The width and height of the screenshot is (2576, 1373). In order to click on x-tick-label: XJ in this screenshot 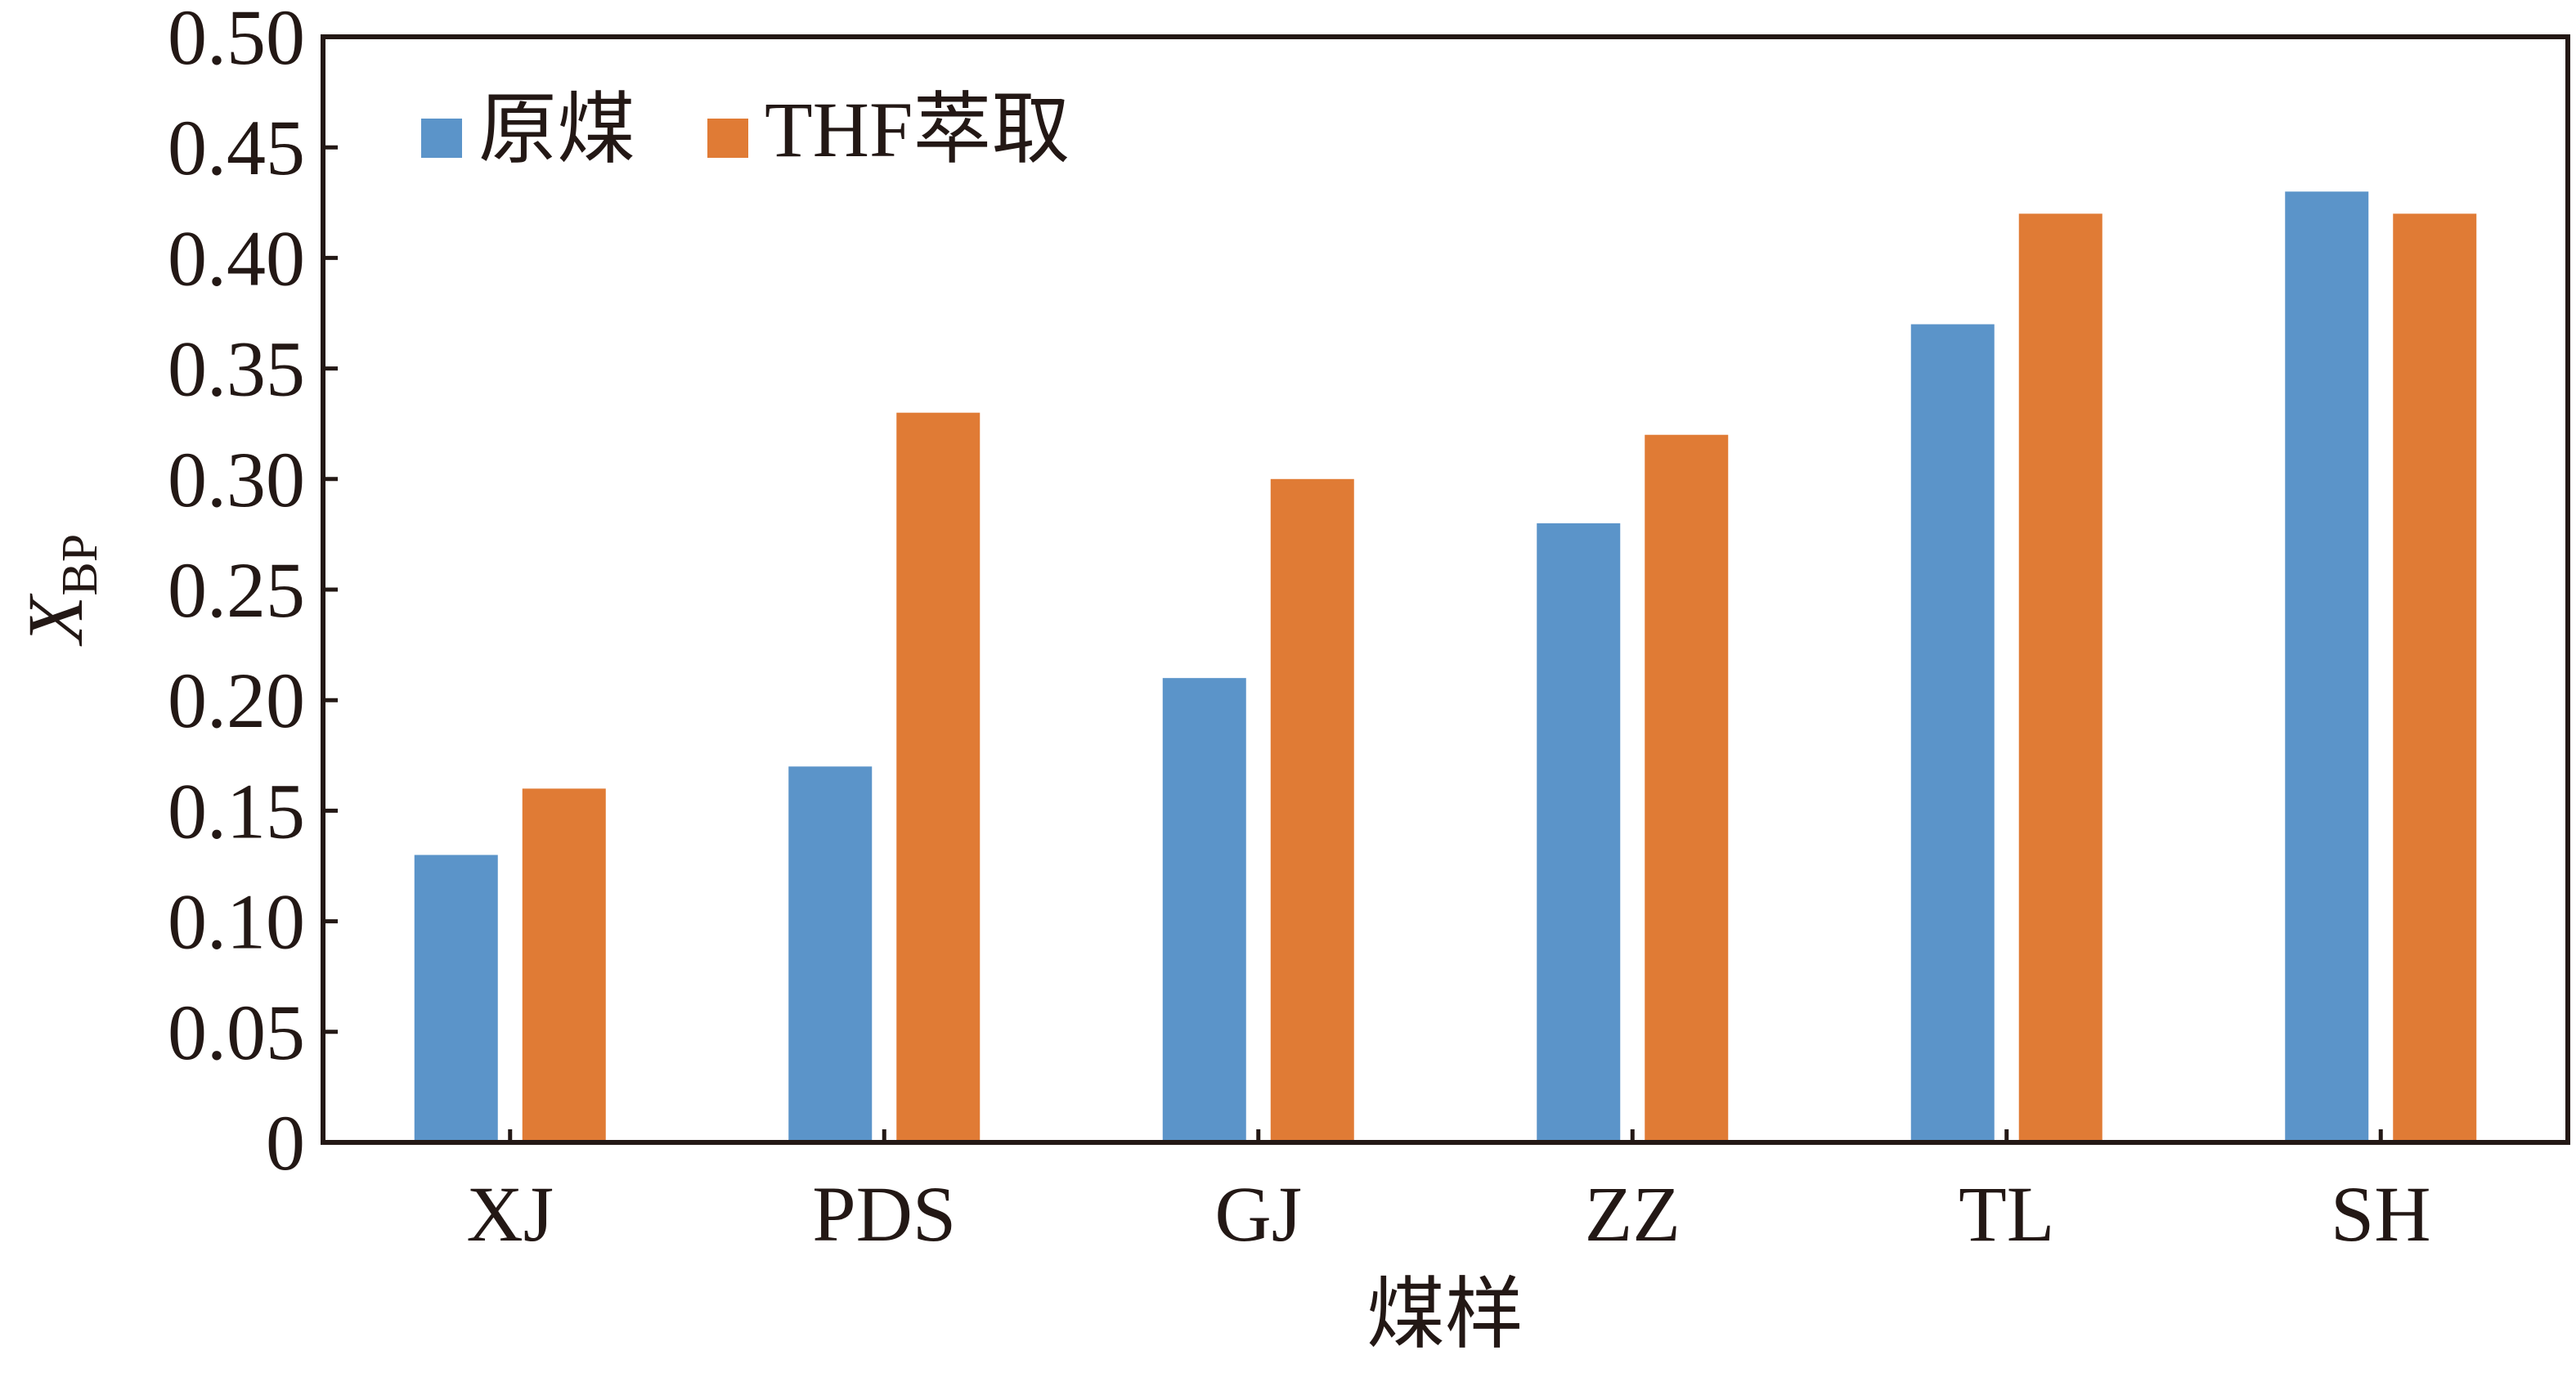, I will do `click(510, 1214)`.